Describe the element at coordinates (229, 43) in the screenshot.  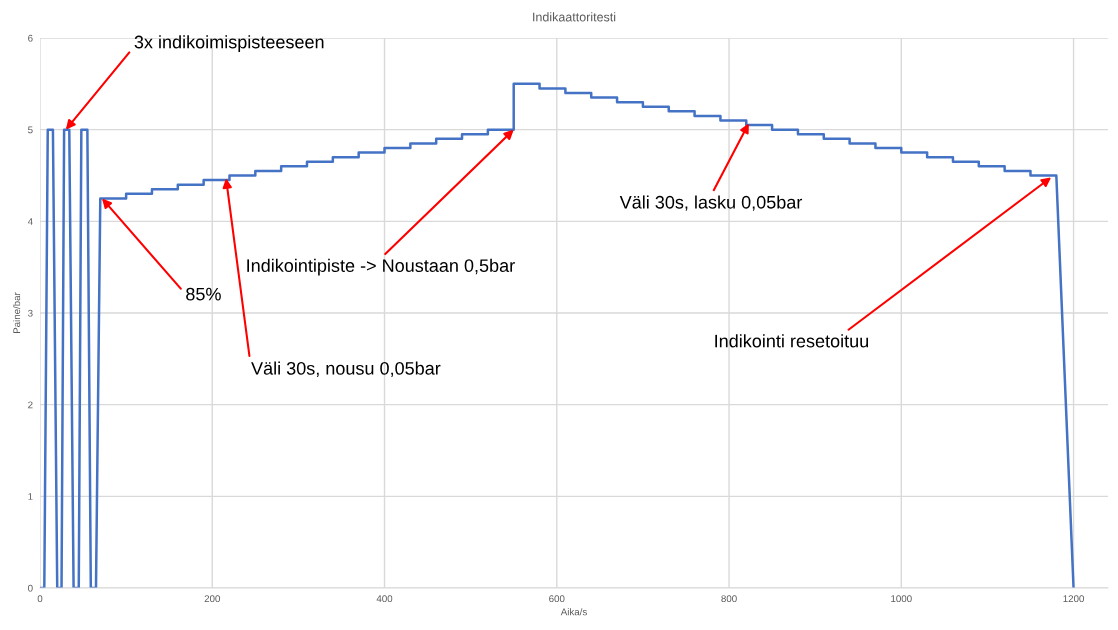
I see `annotation: 3x indikoimispisteeseen` at that location.